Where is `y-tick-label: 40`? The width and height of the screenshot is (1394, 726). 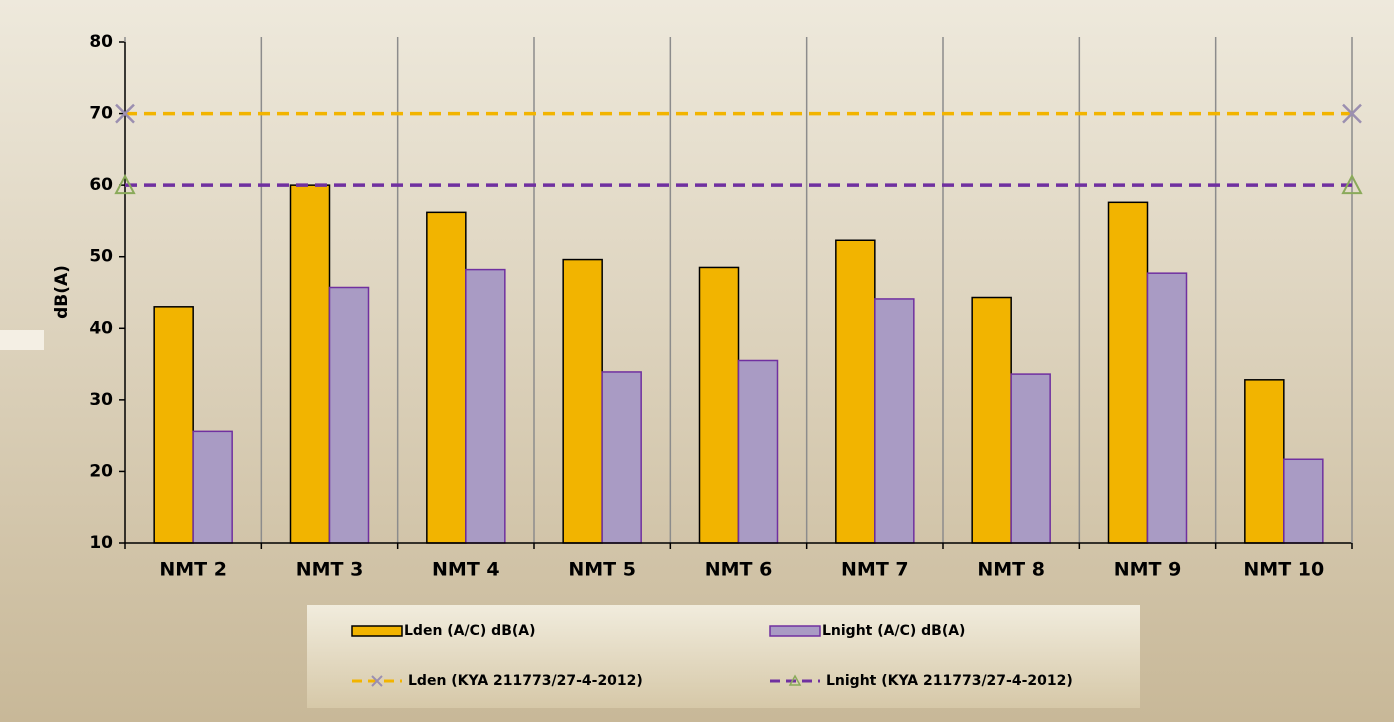
y-tick-label: 40 is located at coordinates (101, 328).